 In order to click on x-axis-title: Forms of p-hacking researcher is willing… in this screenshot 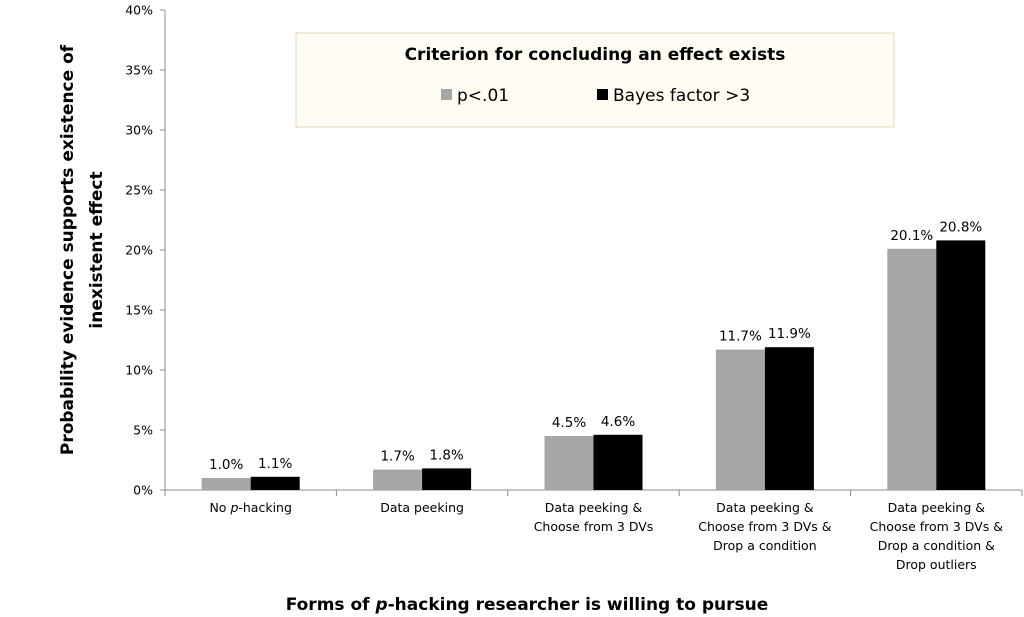, I will do `click(527, 605)`.